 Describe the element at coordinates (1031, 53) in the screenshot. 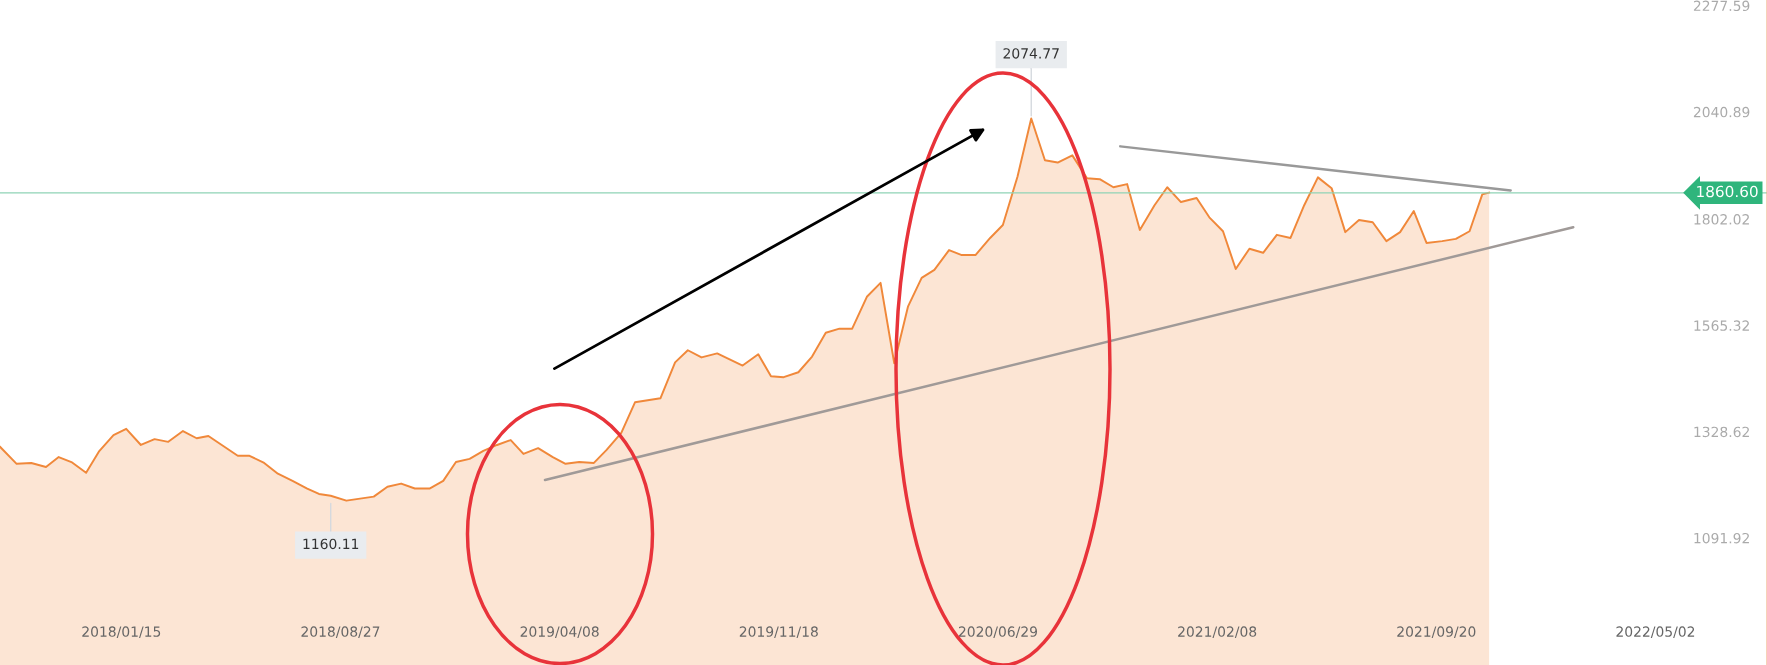

I see `annotation: 2074.77` at that location.